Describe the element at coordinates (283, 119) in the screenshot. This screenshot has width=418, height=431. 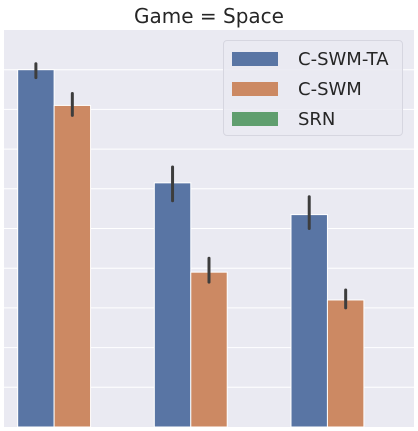
I see `legend-item-srn: SRN` at that location.